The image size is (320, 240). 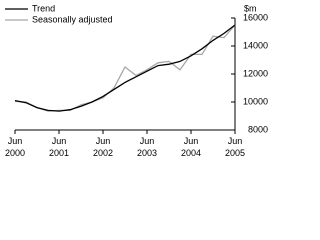 I want to click on x-tick-label: Jun 2005, so click(x=235, y=147).